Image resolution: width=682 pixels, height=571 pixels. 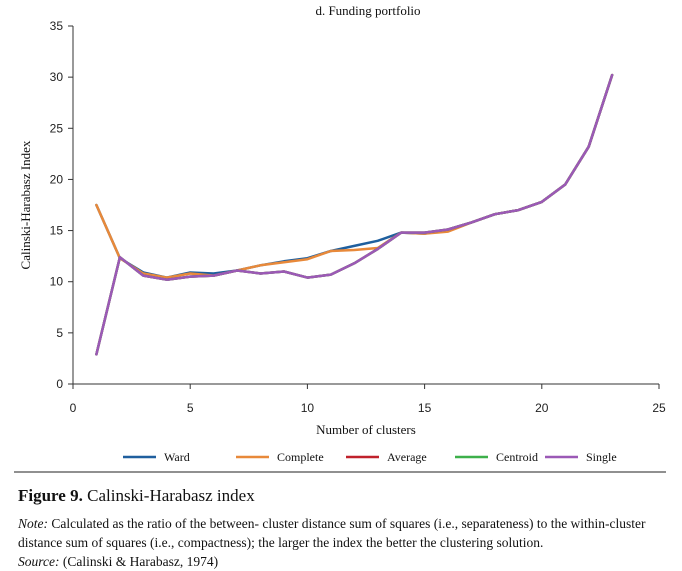 What do you see at coordinates (407, 457) in the screenshot?
I see `legend-label-average: Average` at bounding box center [407, 457].